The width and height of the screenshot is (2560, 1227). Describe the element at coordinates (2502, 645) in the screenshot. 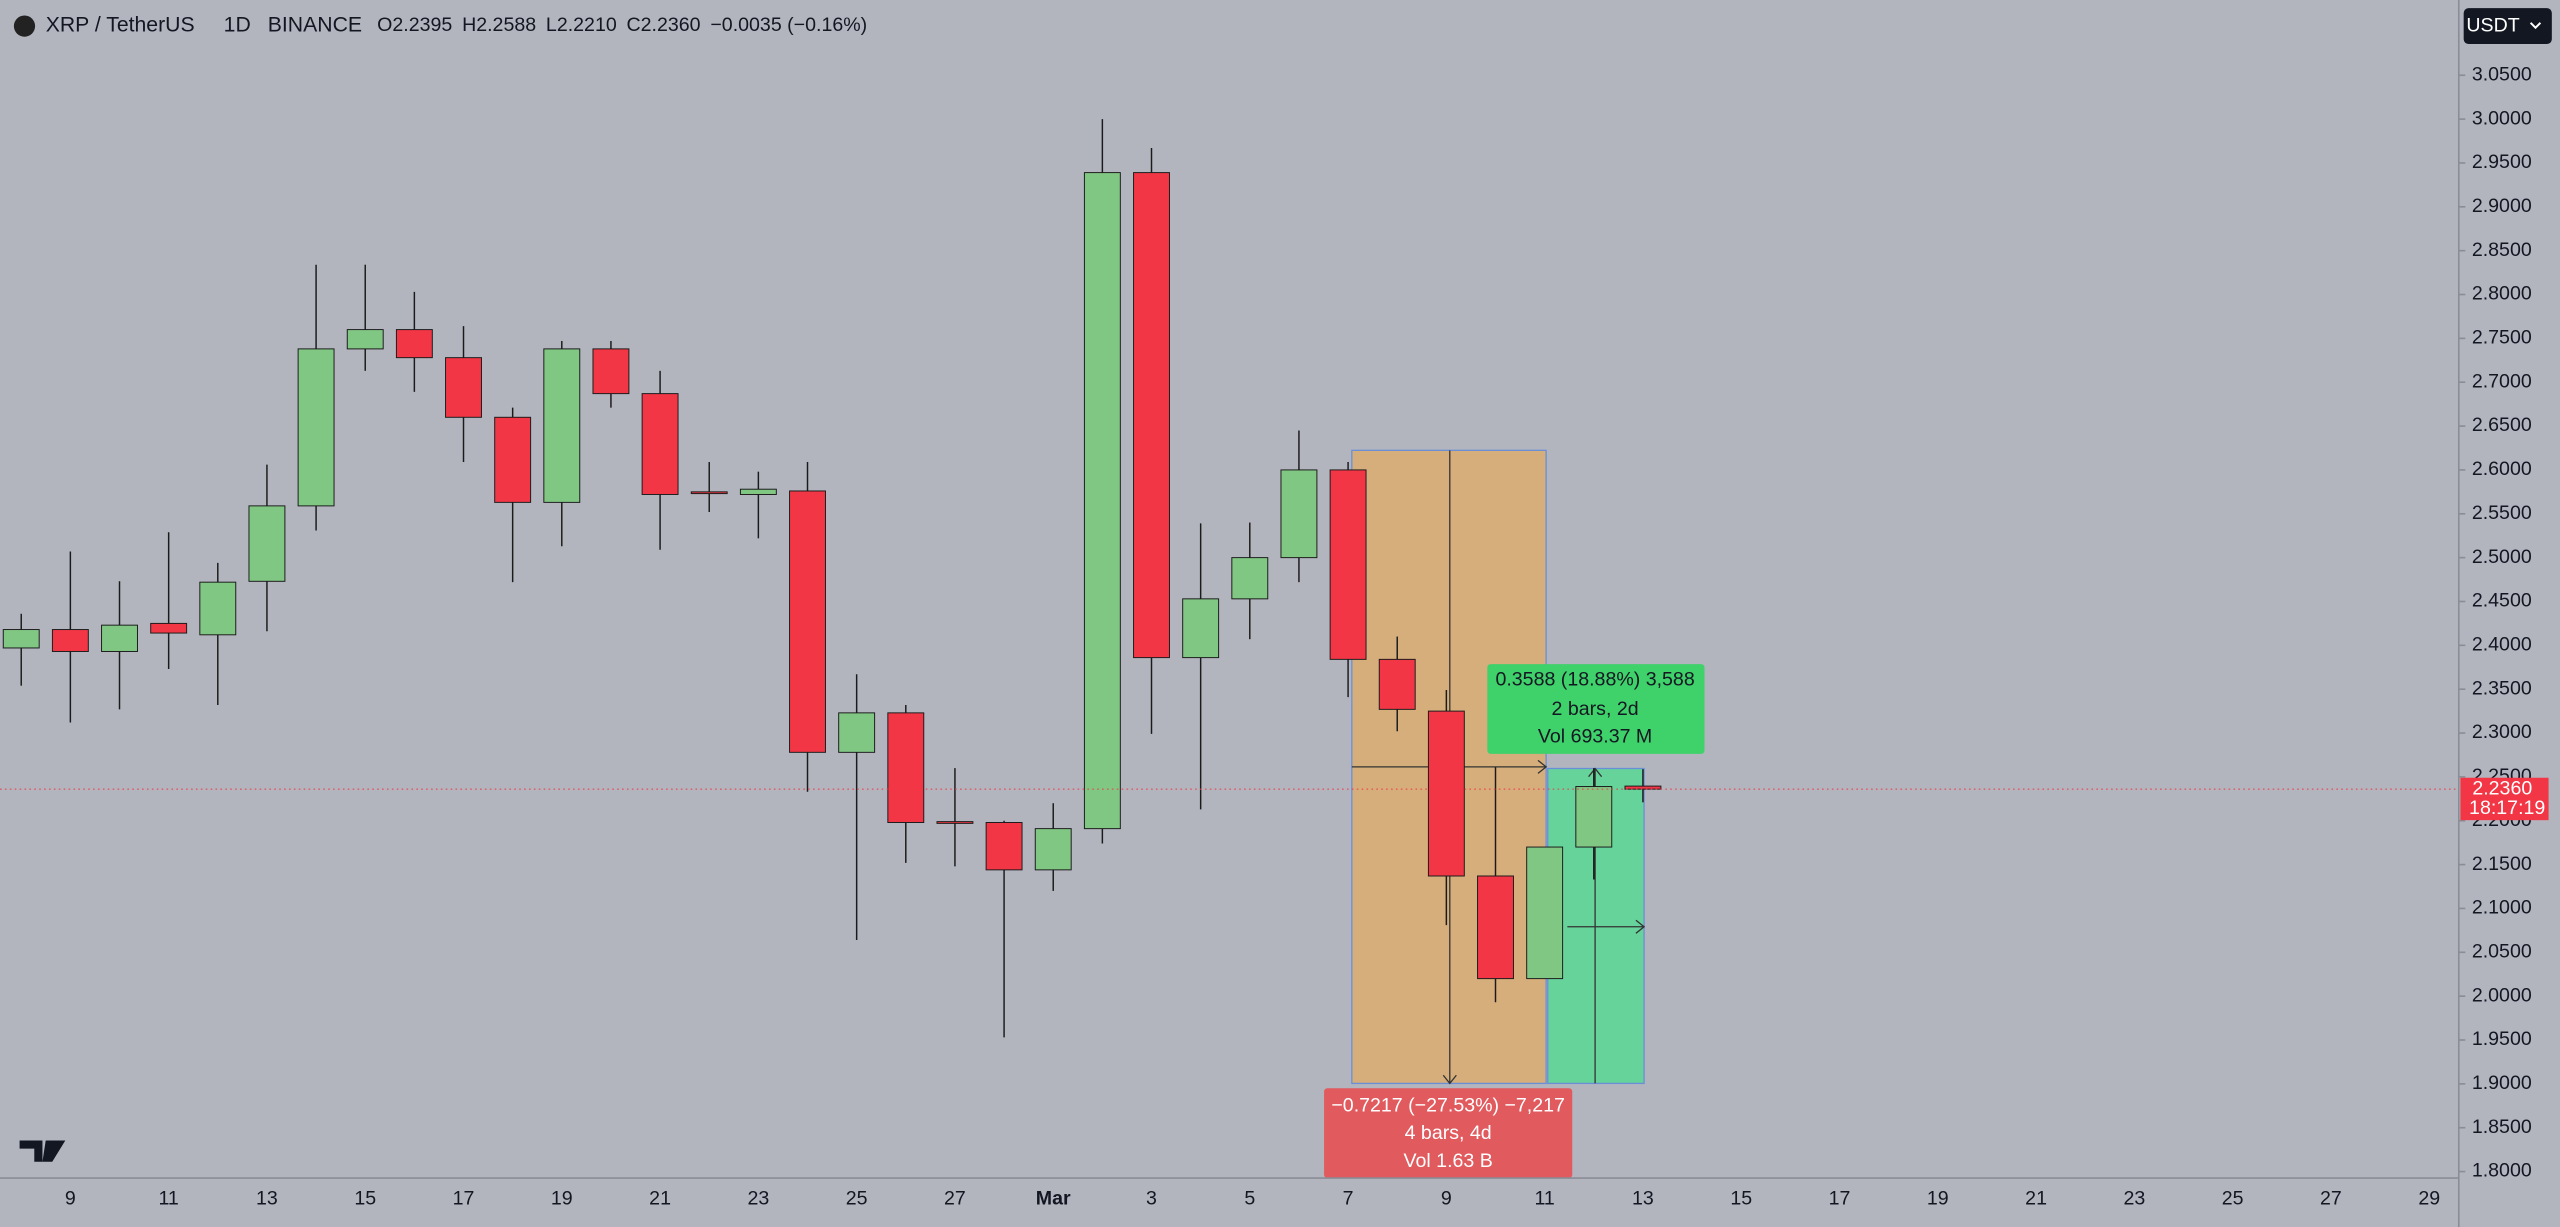

I see `y-tick-label: 2.4000` at that location.